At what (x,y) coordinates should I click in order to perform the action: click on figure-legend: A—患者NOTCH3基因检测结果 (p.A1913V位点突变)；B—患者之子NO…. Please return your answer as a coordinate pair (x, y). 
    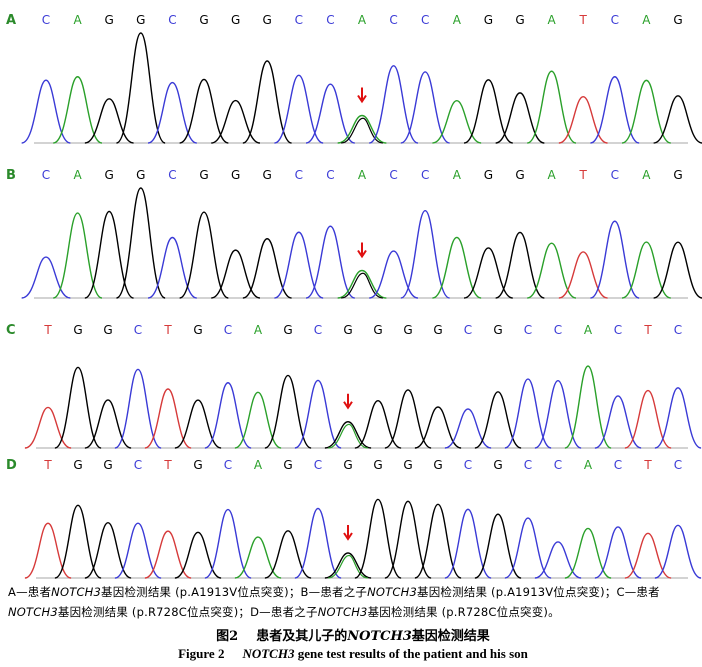
    Looking at the image, I should click on (353, 602).